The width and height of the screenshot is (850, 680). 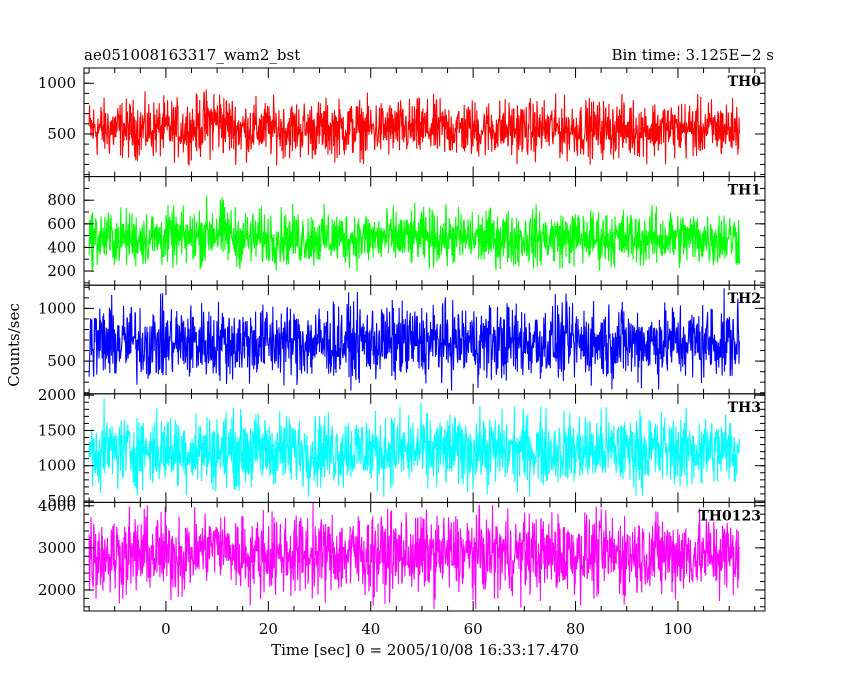 What do you see at coordinates (414, 447) in the screenshot?
I see `series-th3` at bounding box center [414, 447].